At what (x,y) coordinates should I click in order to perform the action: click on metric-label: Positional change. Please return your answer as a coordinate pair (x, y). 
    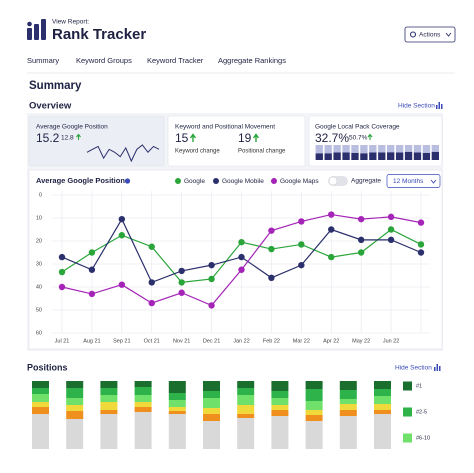
    Looking at the image, I should click on (262, 152).